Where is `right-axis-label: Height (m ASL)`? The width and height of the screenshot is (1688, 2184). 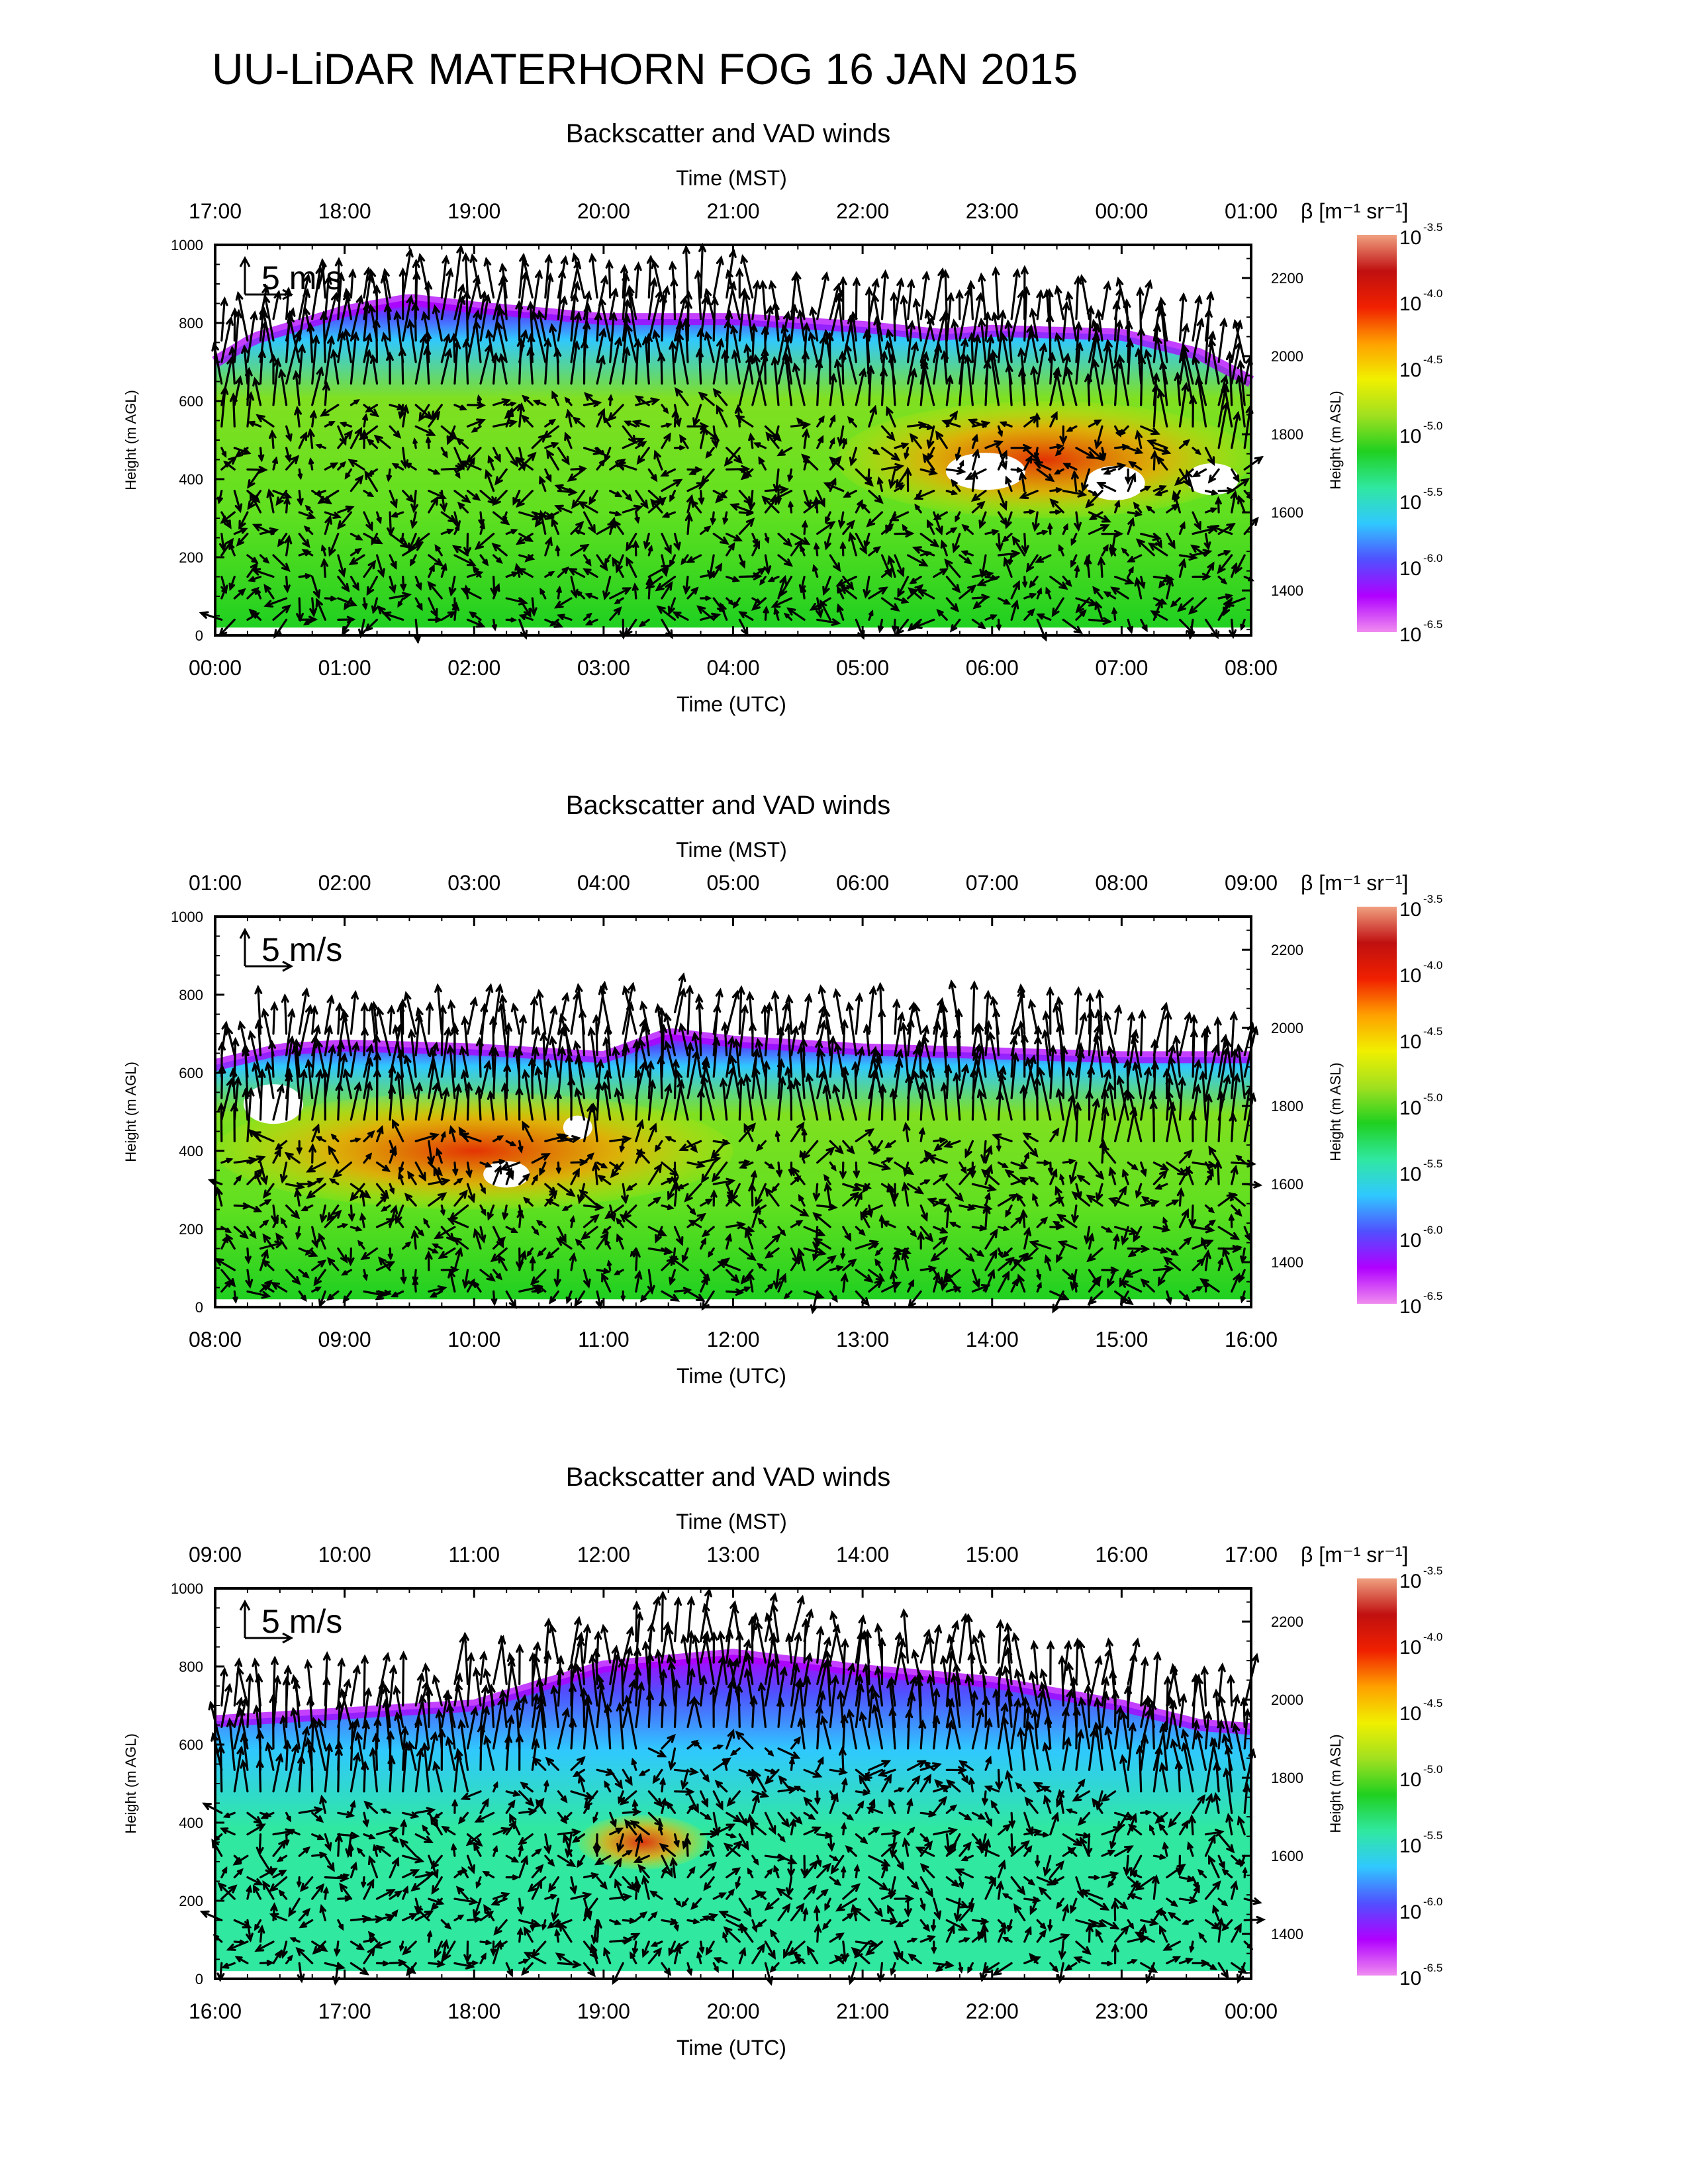 right-axis-label: Height (m ASL) is located at coordinates (1335, 439).